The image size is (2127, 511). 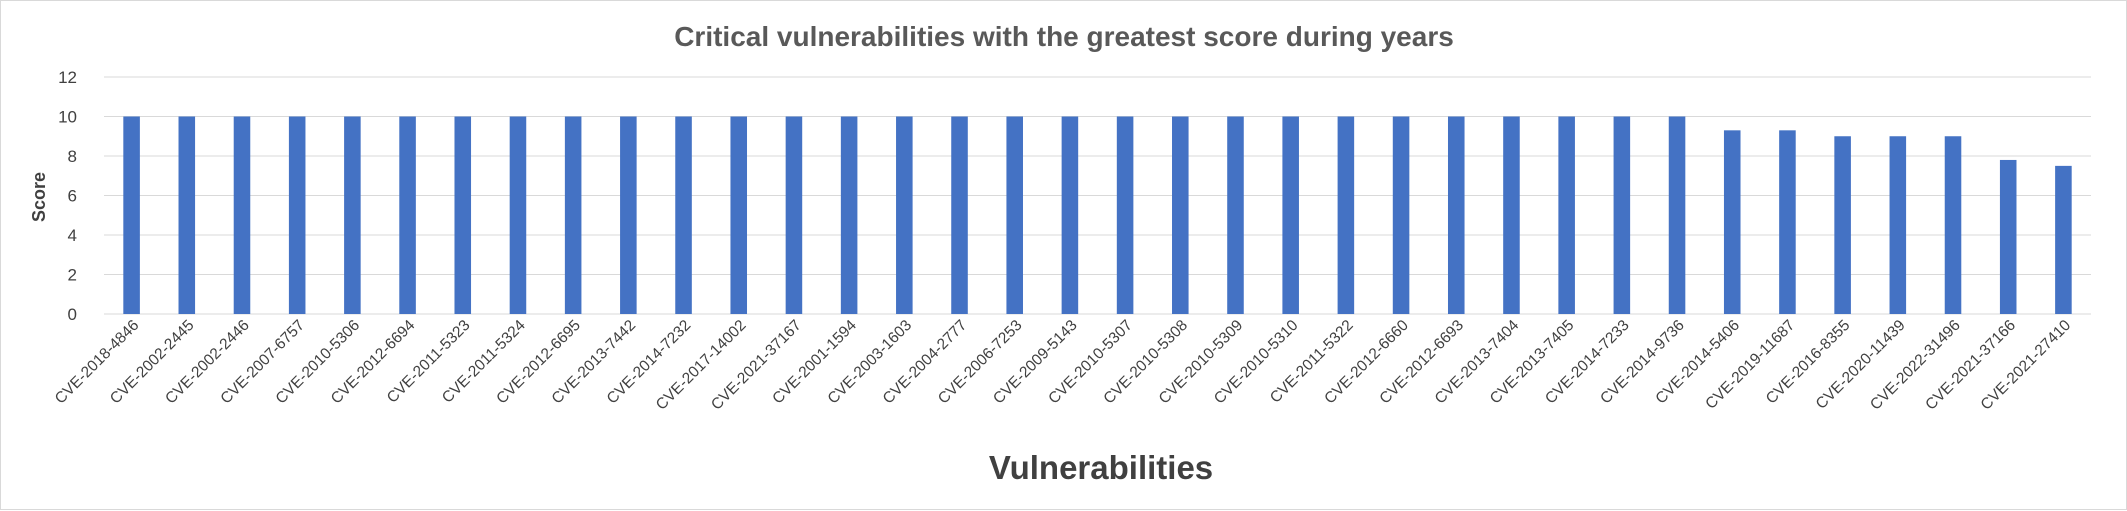 What do you see at coordinates (72, 235) in the screenshot?
I see `y-tick-label: 4` at bounding box center [72, 235].